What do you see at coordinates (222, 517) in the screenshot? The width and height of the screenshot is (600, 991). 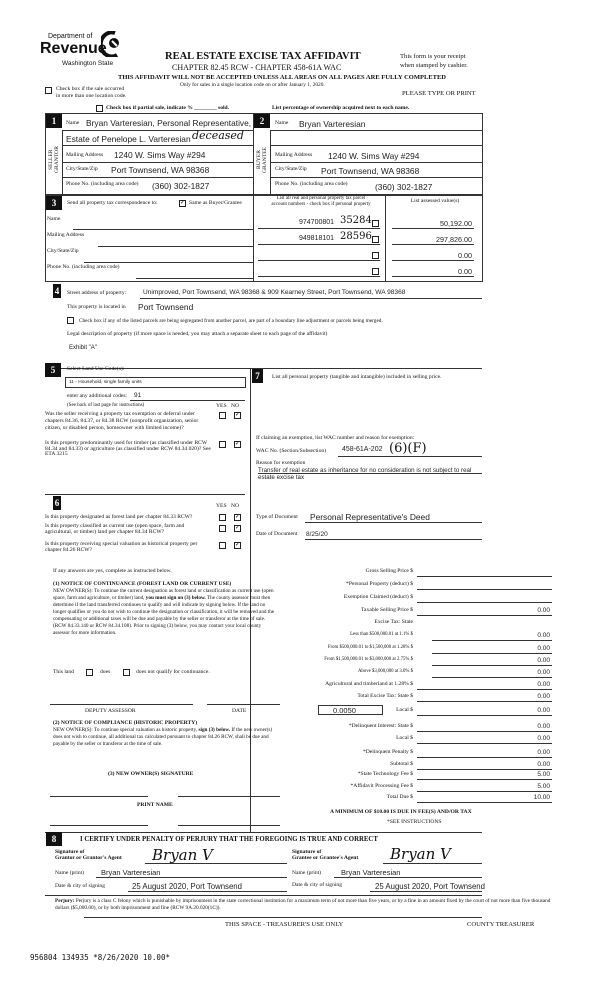 I see `q-forest-yes` at bounding box center [222, 517].